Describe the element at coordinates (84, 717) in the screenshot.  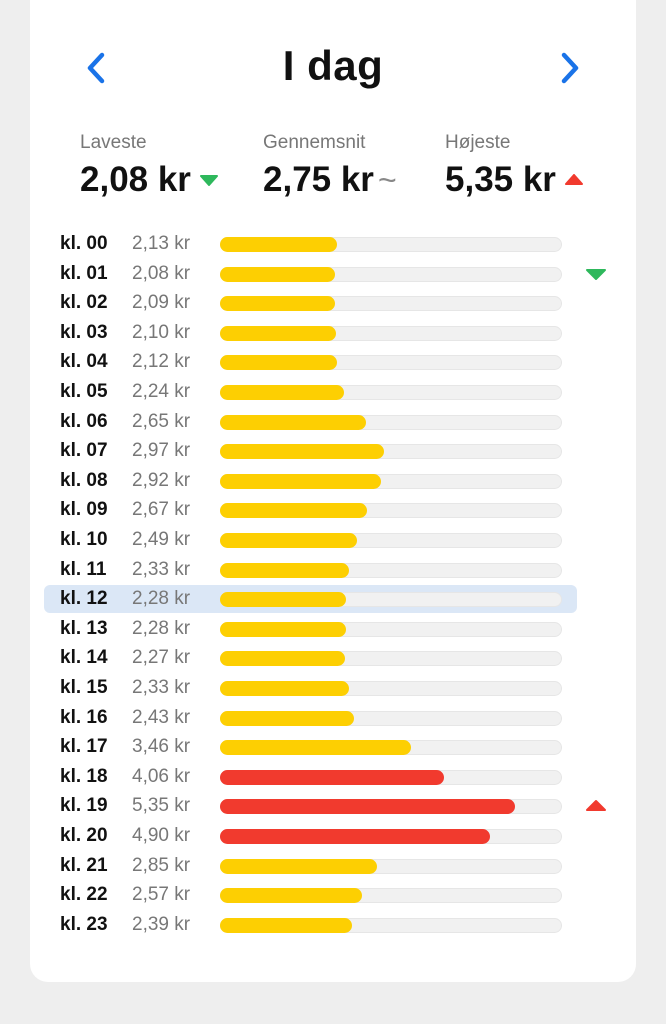
I see `hour-label: kl. 16` at that location.